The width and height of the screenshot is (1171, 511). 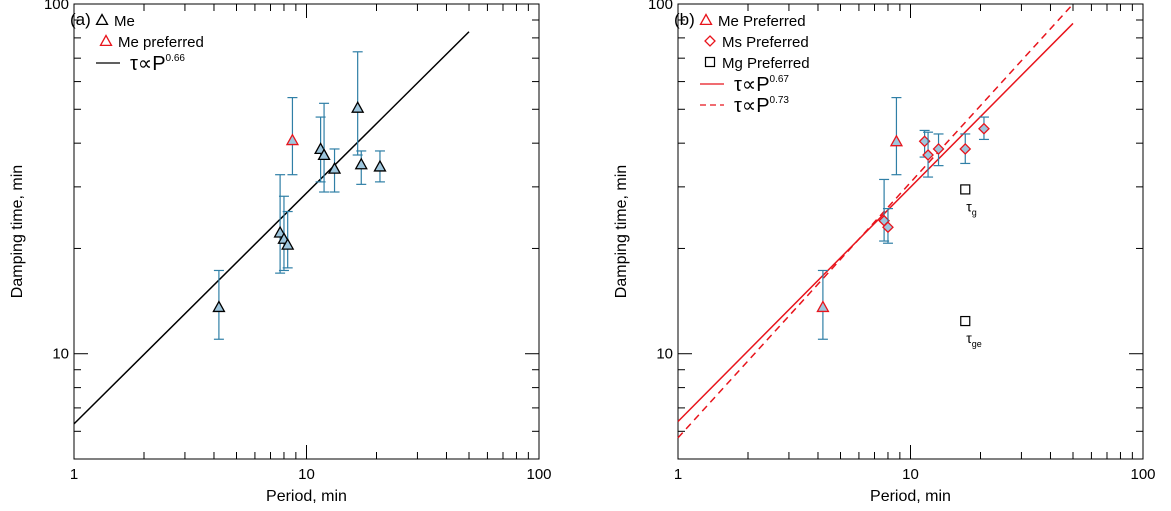 What do you see at coordinates (684, 19) in the screenshot?
I see `panel-label: (b)` at bounding box center [684, 19].